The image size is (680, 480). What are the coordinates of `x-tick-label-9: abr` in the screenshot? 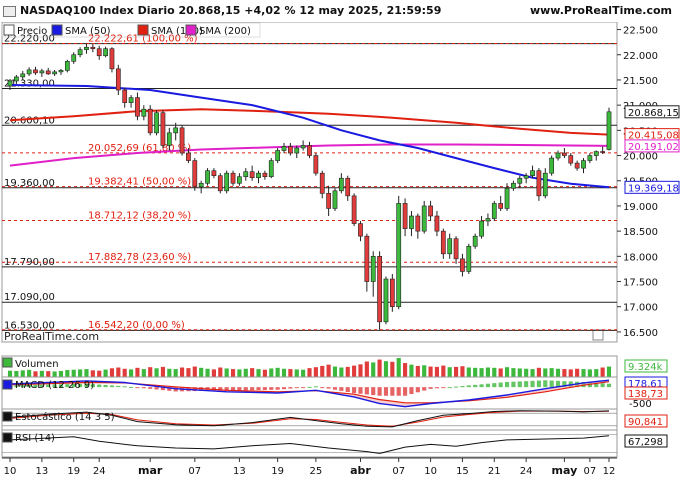 It's located at (360, 470).